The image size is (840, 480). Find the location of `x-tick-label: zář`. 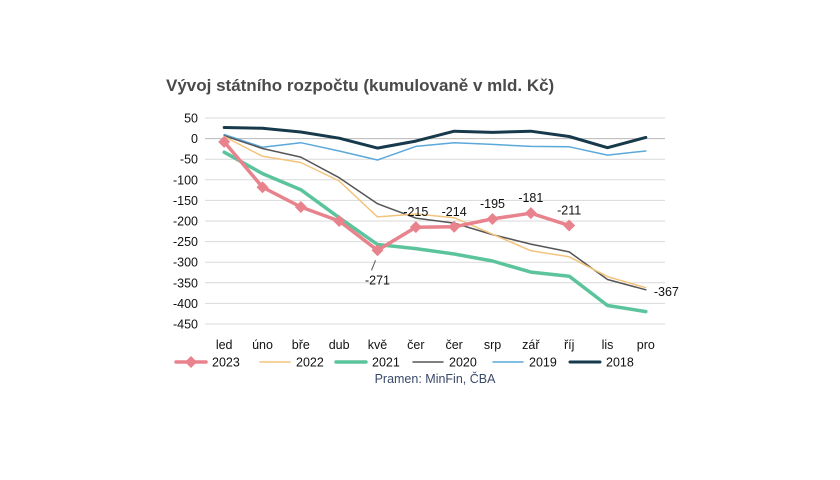

x-tick-label: zář is located at coordinates (531, 345).